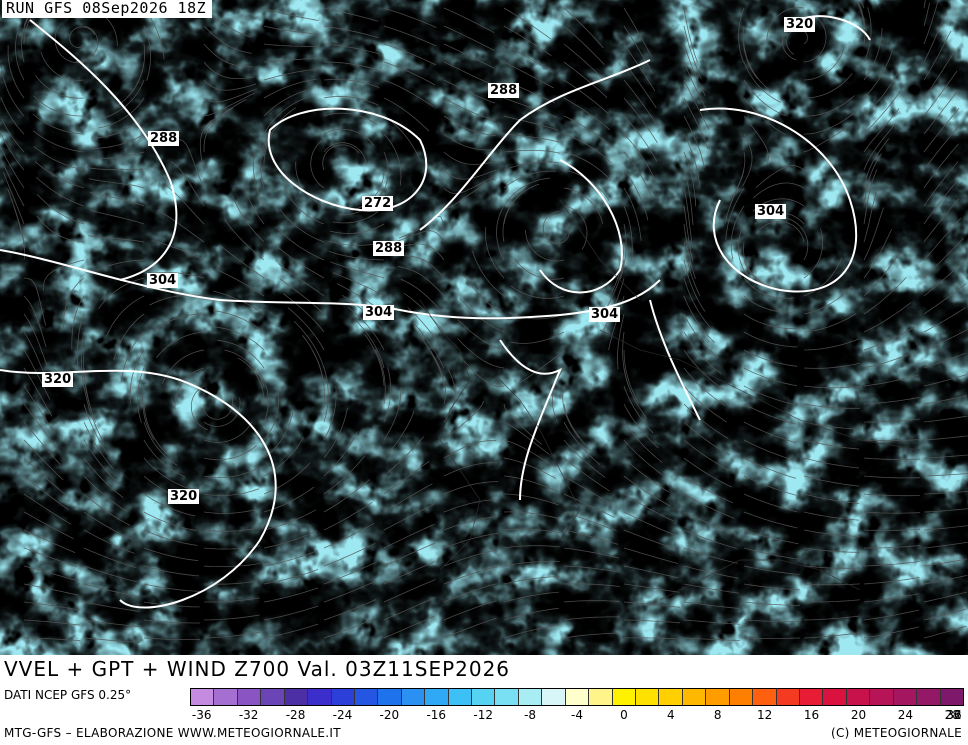  Describe the element at coordinates (800, 24) in the screenshot. I see `contour-label: 320` at that location.